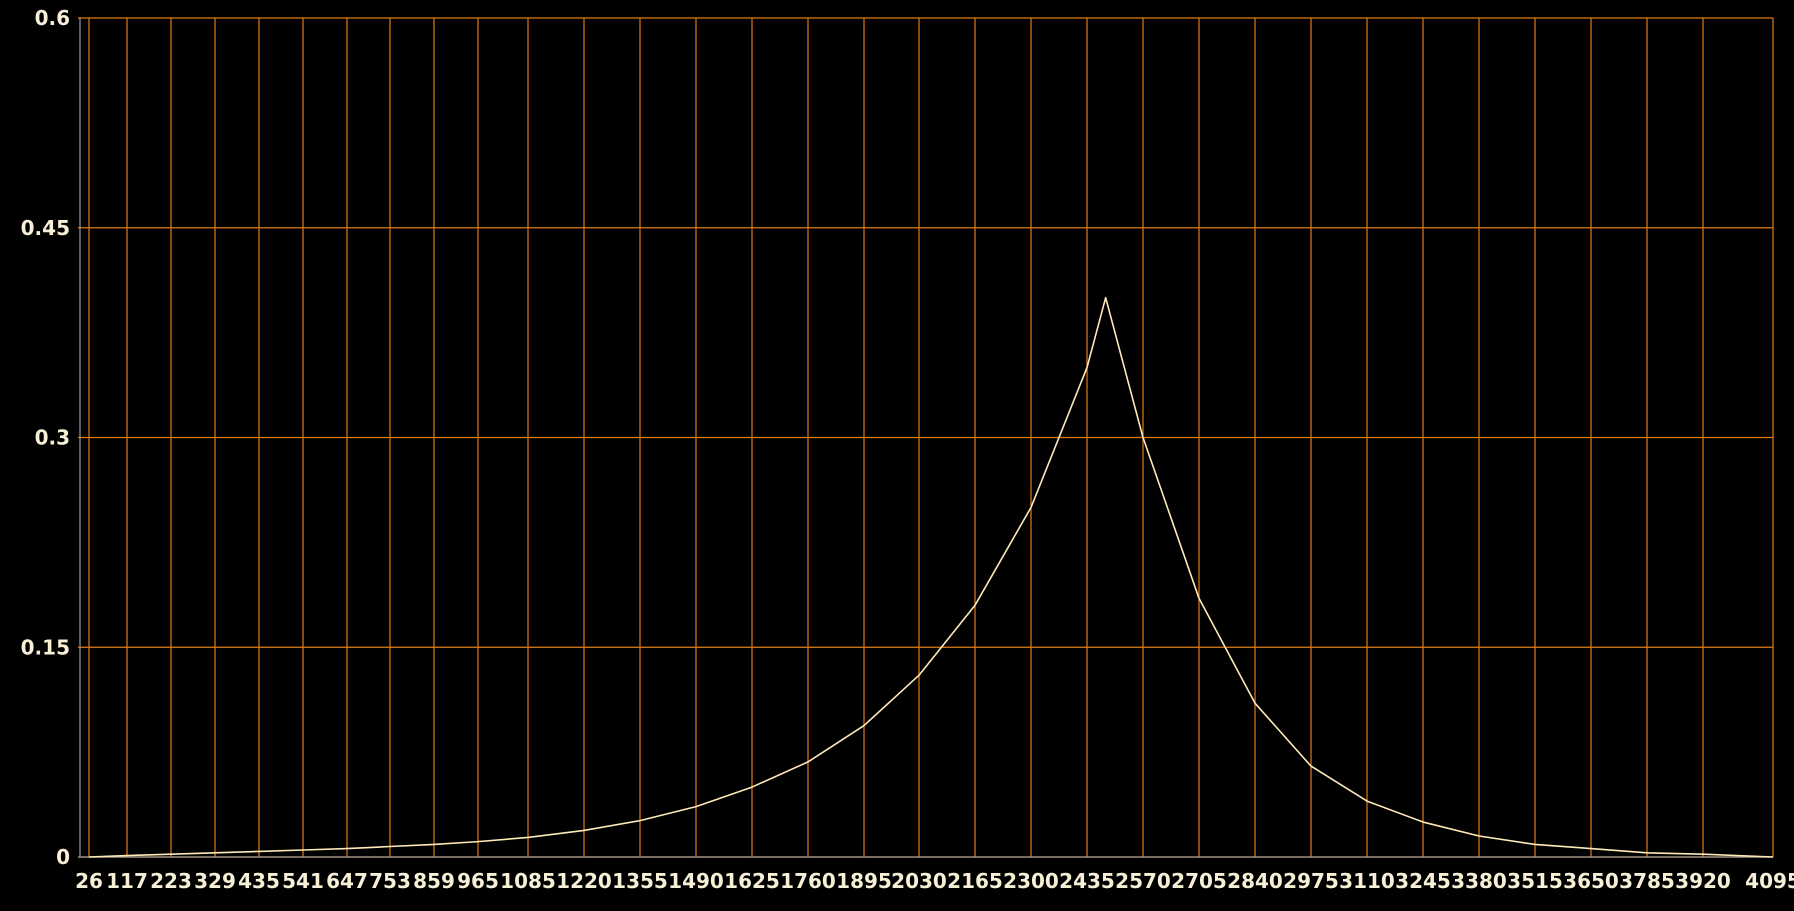  Describe the element at coordinates (808, 881) in the screenshot. I see `x-tick-label: 1760` at that location.